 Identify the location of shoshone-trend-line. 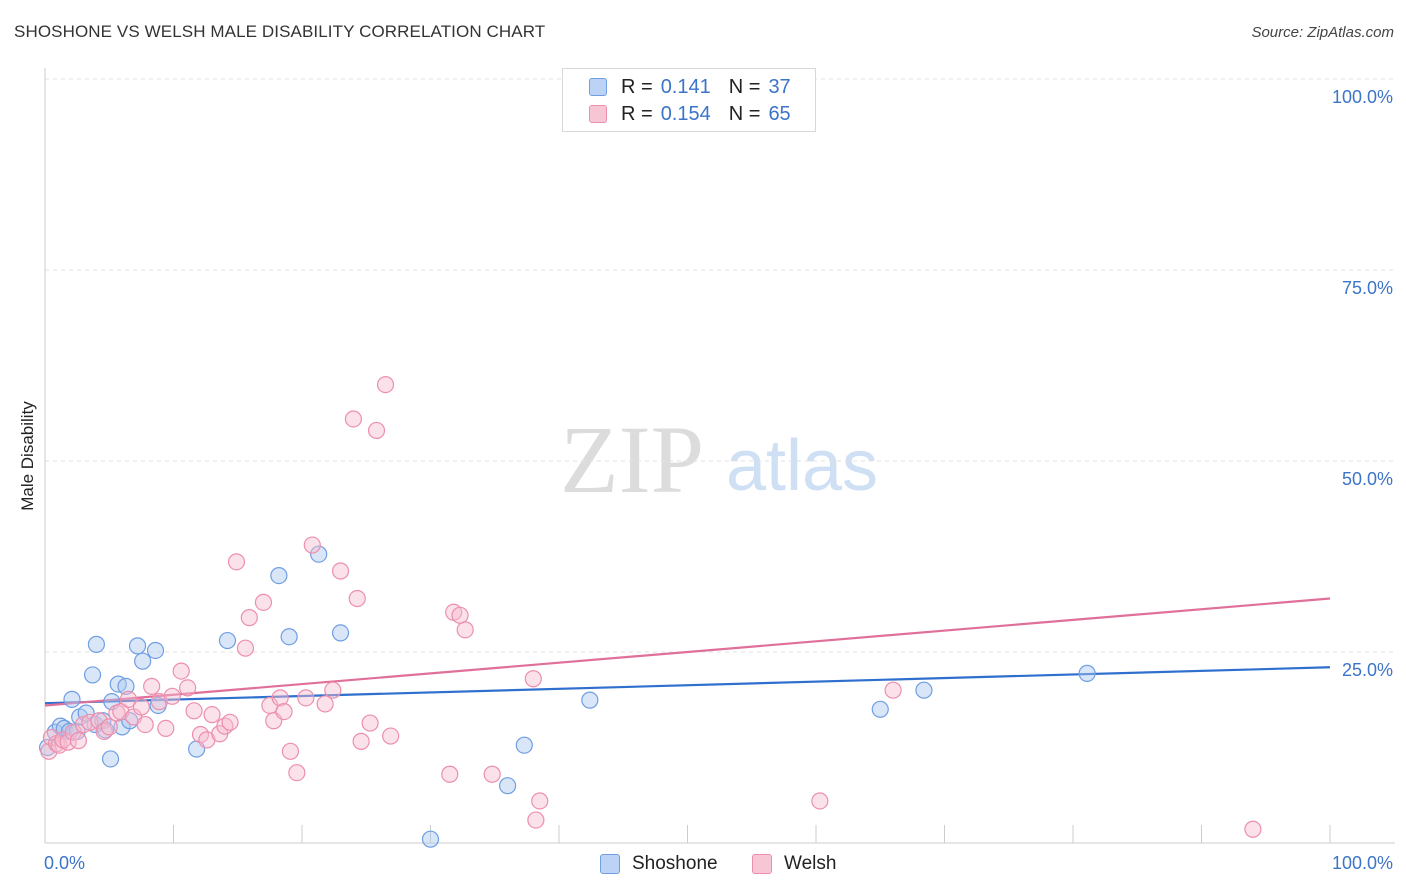
(687, 685).